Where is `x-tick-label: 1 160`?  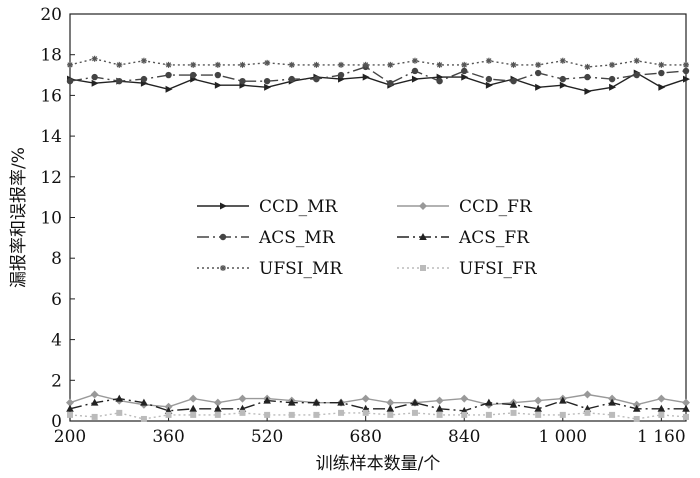
x-tick-label: 1 160 is located at coordinates (661, 437).